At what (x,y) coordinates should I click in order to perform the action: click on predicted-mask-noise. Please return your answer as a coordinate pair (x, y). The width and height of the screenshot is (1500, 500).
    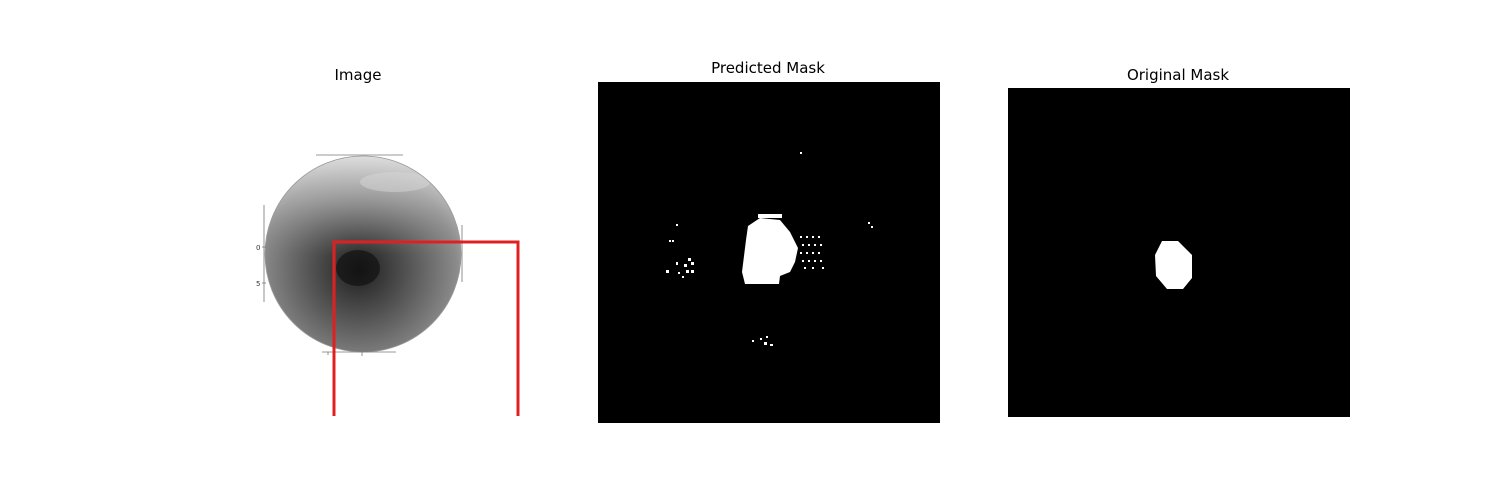
    Looking at the image, I should click on (769, 249).